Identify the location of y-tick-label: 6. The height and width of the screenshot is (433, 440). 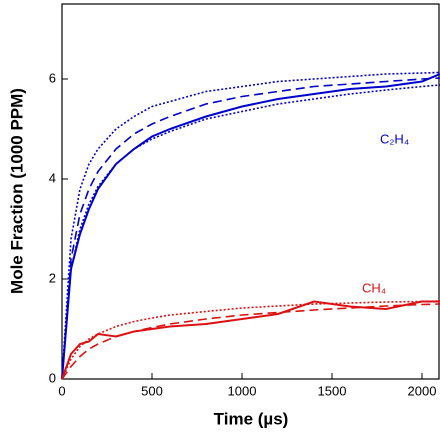
(52, 77).